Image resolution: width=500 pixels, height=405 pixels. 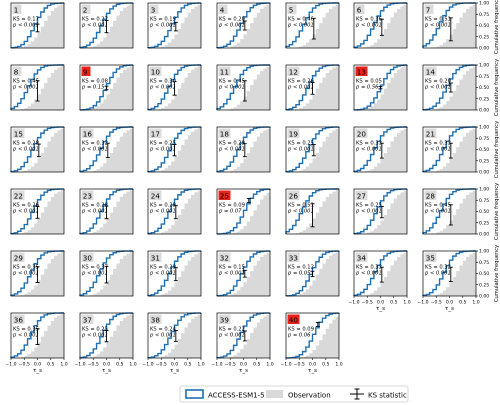 I want to click on p-value-24: p < 0.001, so click(x=162, y=212).